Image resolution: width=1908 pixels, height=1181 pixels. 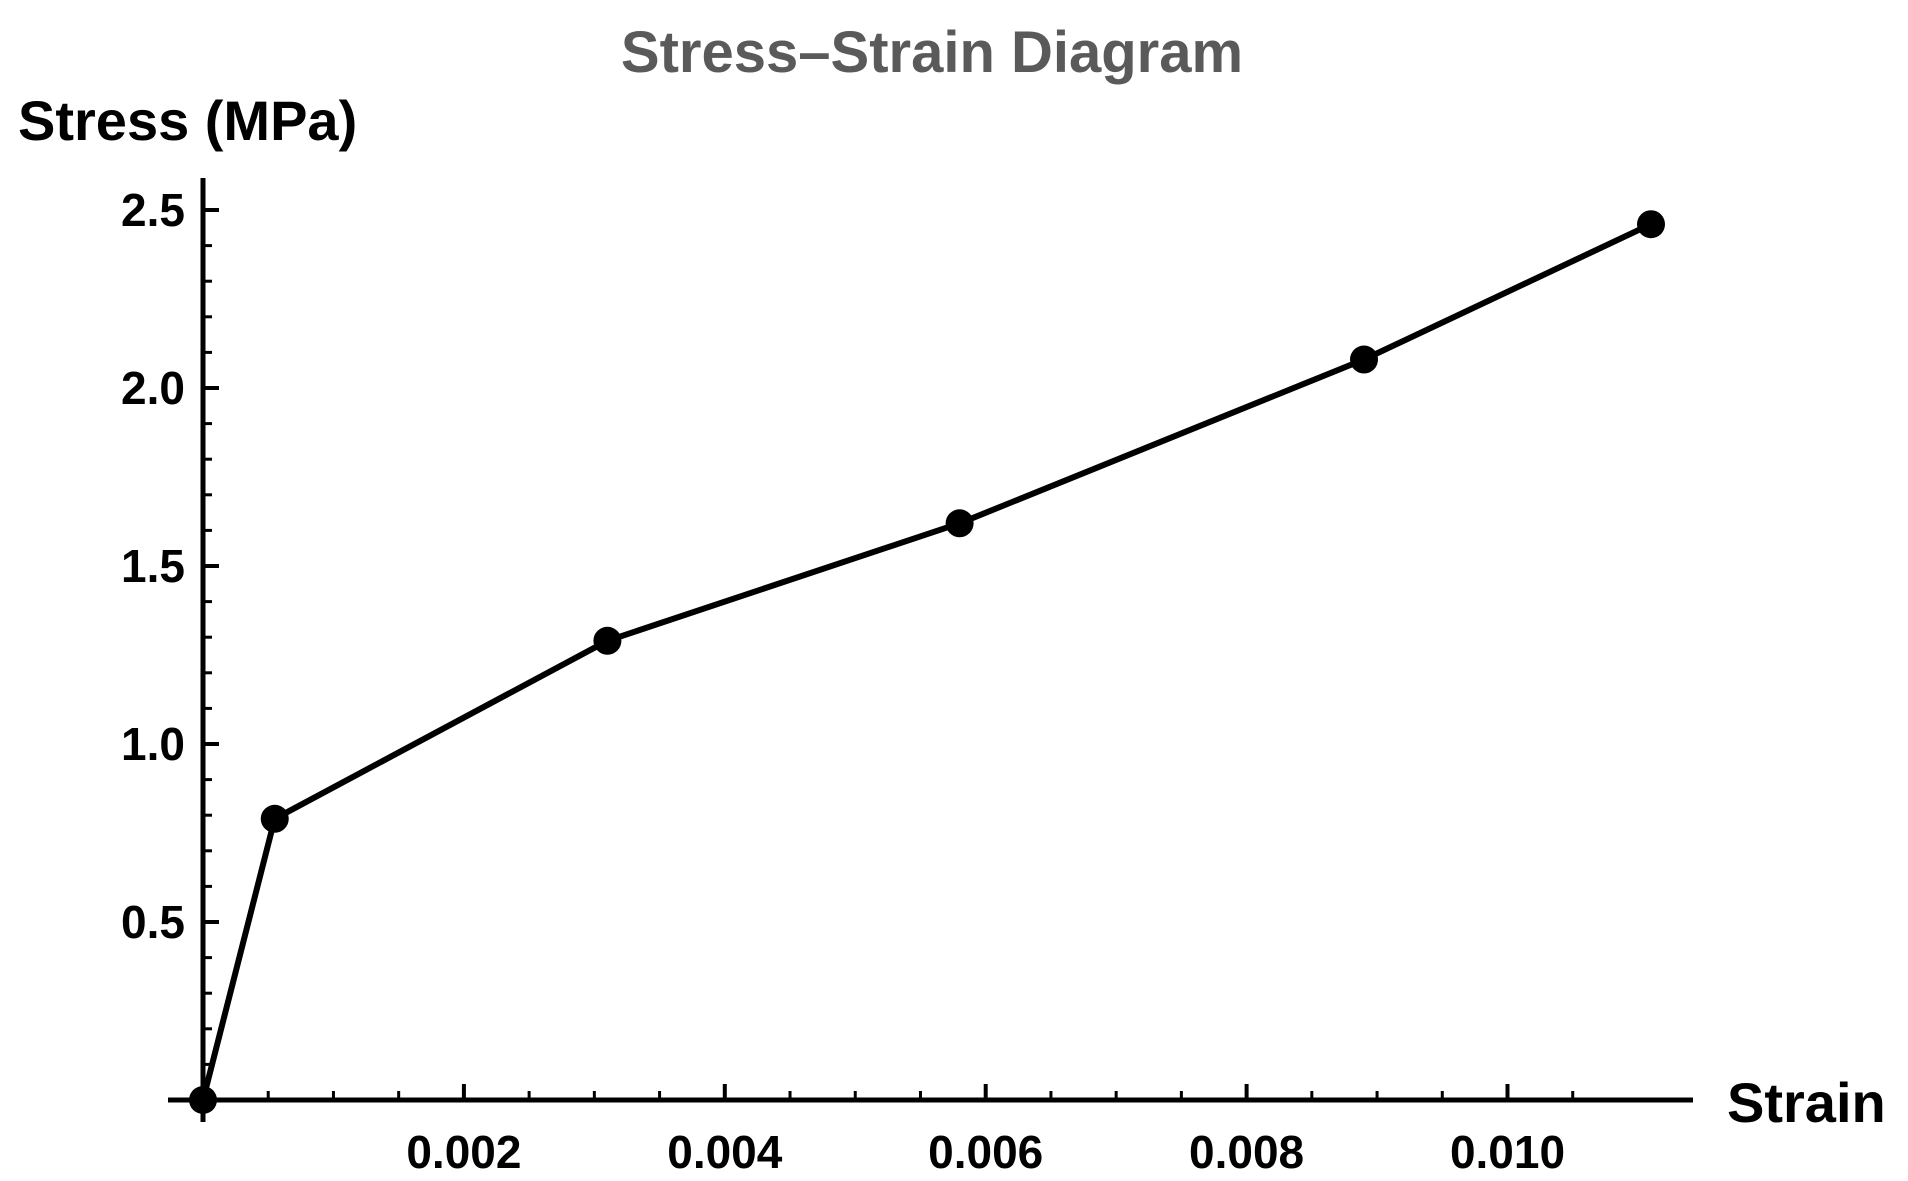 I want to click on y-tick-label: 1.5, so click(x=153, y=566).